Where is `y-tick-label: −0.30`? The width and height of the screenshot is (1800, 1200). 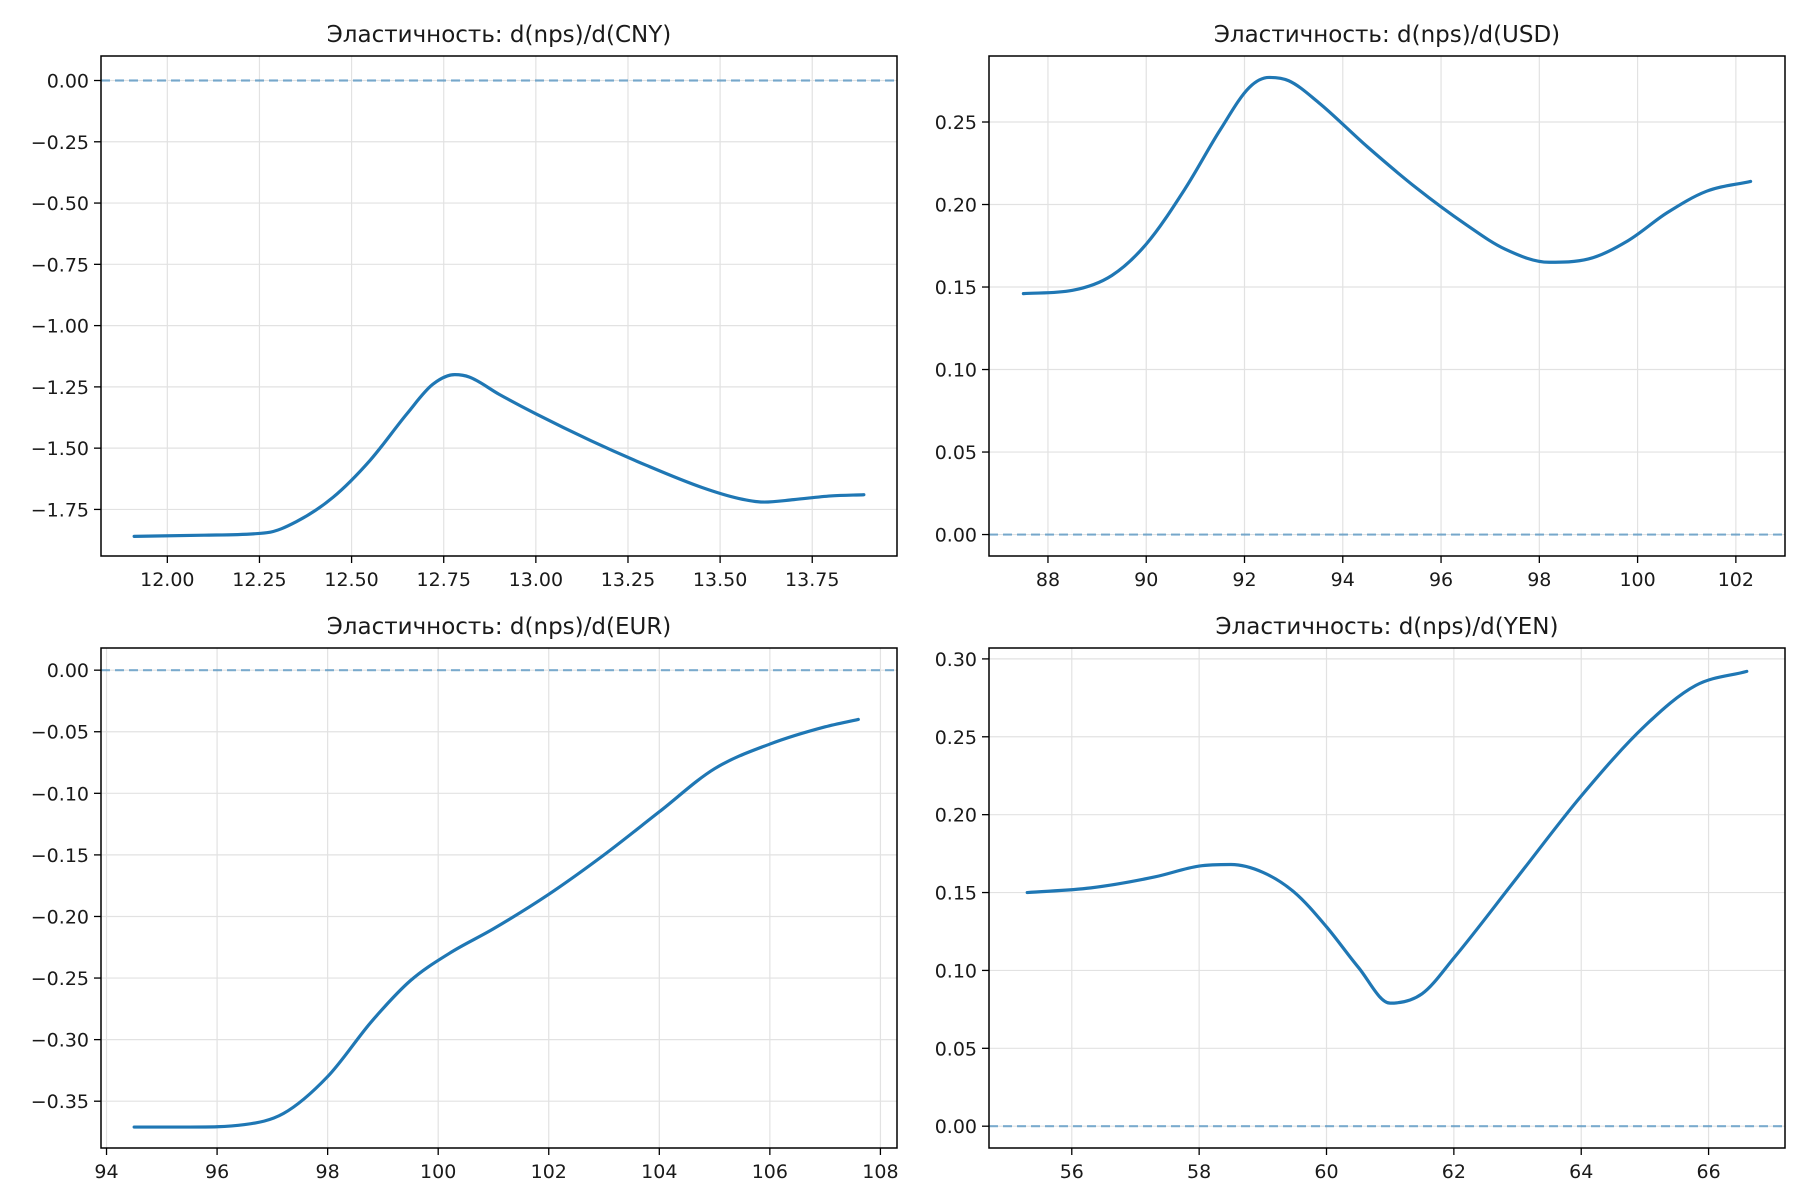 y-tick-label: −0.30 is located at coordinates (60, 1041).